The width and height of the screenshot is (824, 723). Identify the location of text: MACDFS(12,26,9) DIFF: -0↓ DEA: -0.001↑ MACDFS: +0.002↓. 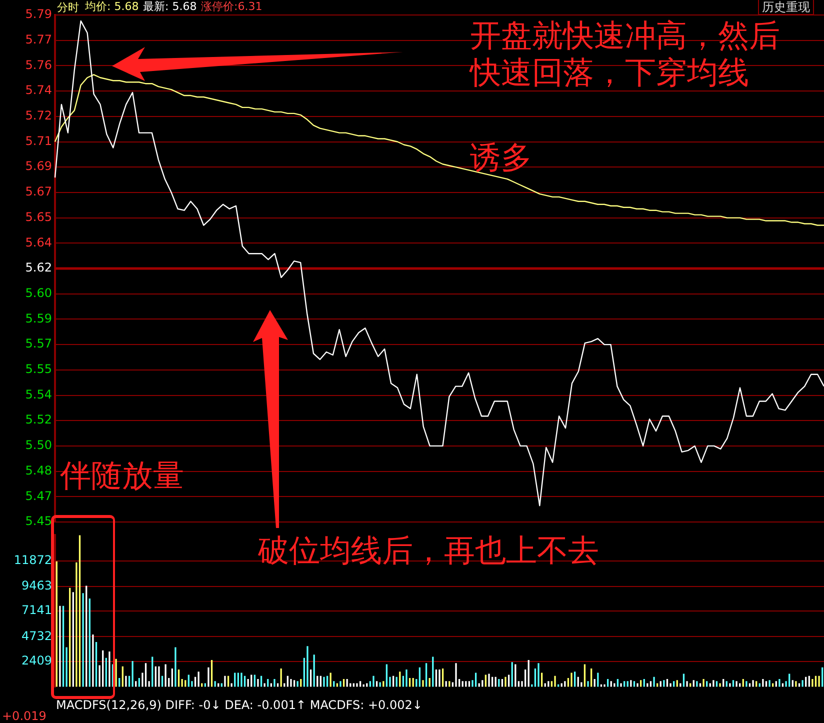
(239, 705).